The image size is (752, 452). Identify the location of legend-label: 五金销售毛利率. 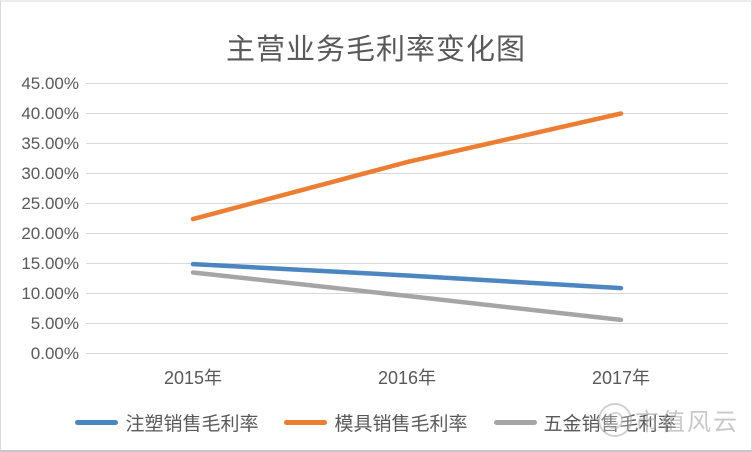
(610, 424).